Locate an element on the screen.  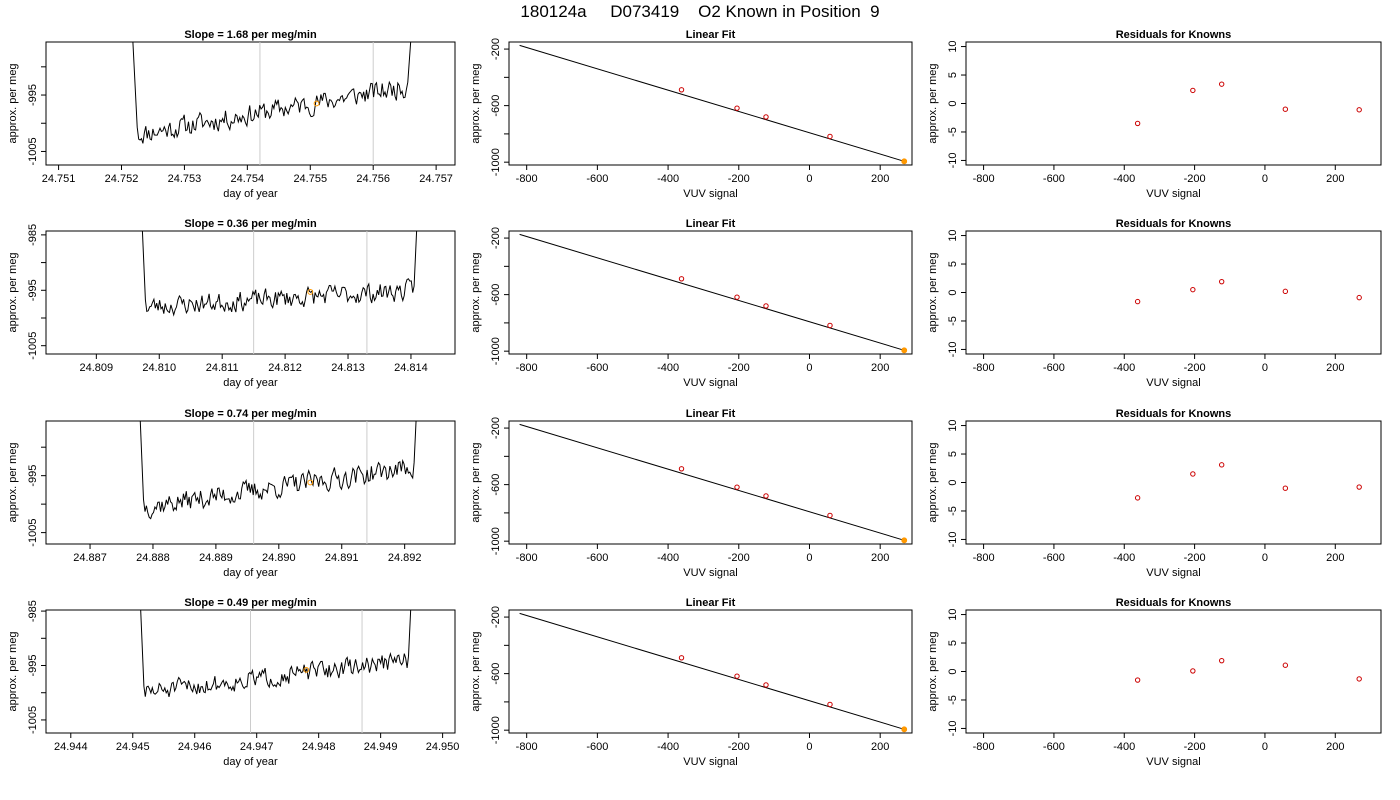
y-tick-label: -600 is located at coordinates (496, 485).